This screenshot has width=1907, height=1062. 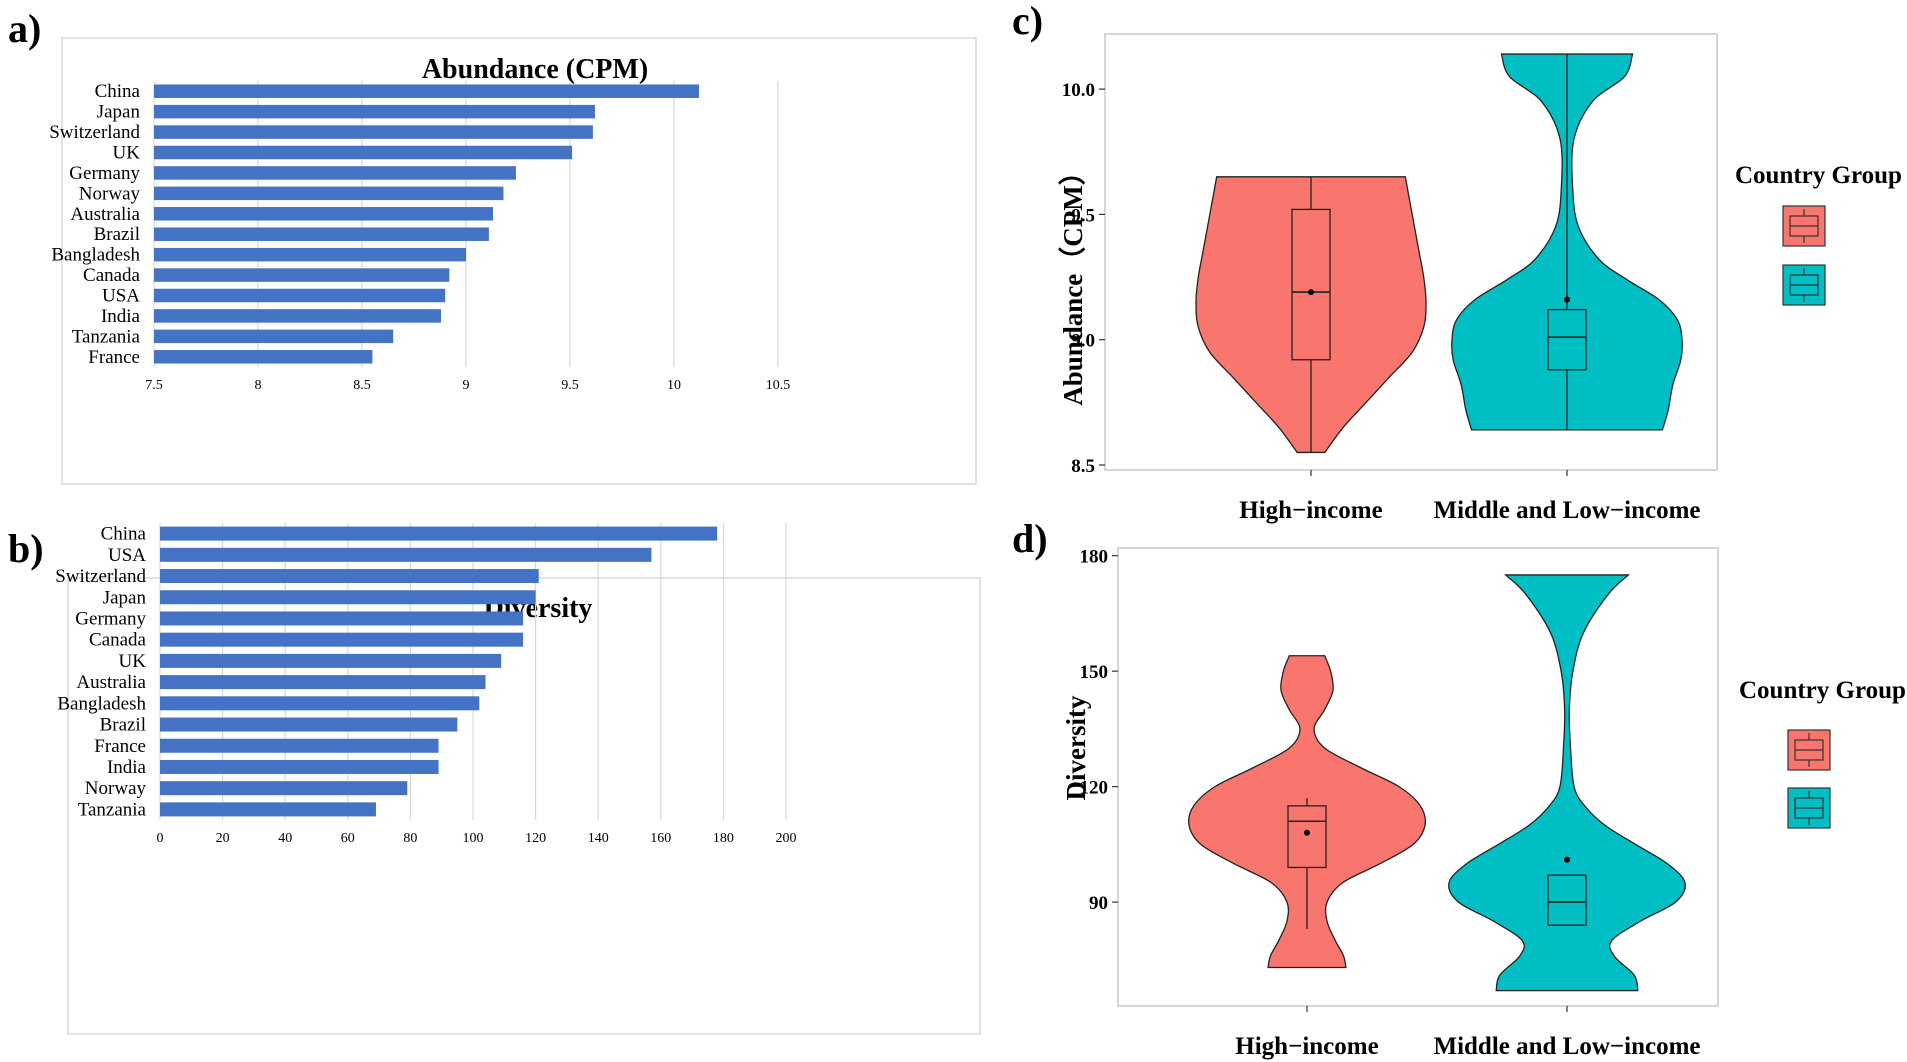 I want to click on x-tick-label: 8, so click(x=258, y=385).